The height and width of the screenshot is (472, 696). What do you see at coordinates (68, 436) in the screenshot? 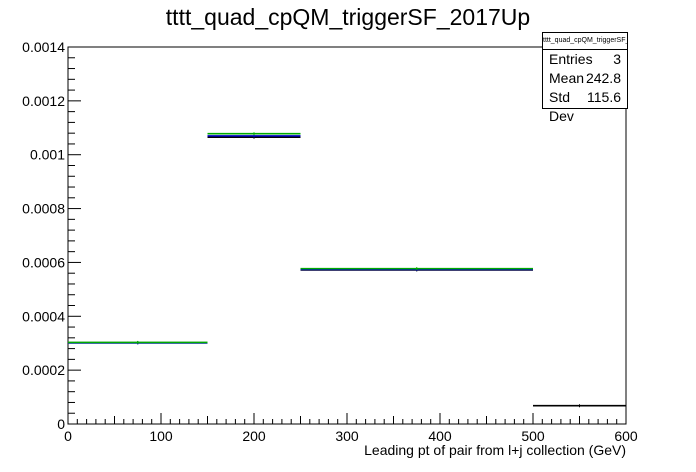
I see `x-tick-label: 0` at bounding box center [68, 436].